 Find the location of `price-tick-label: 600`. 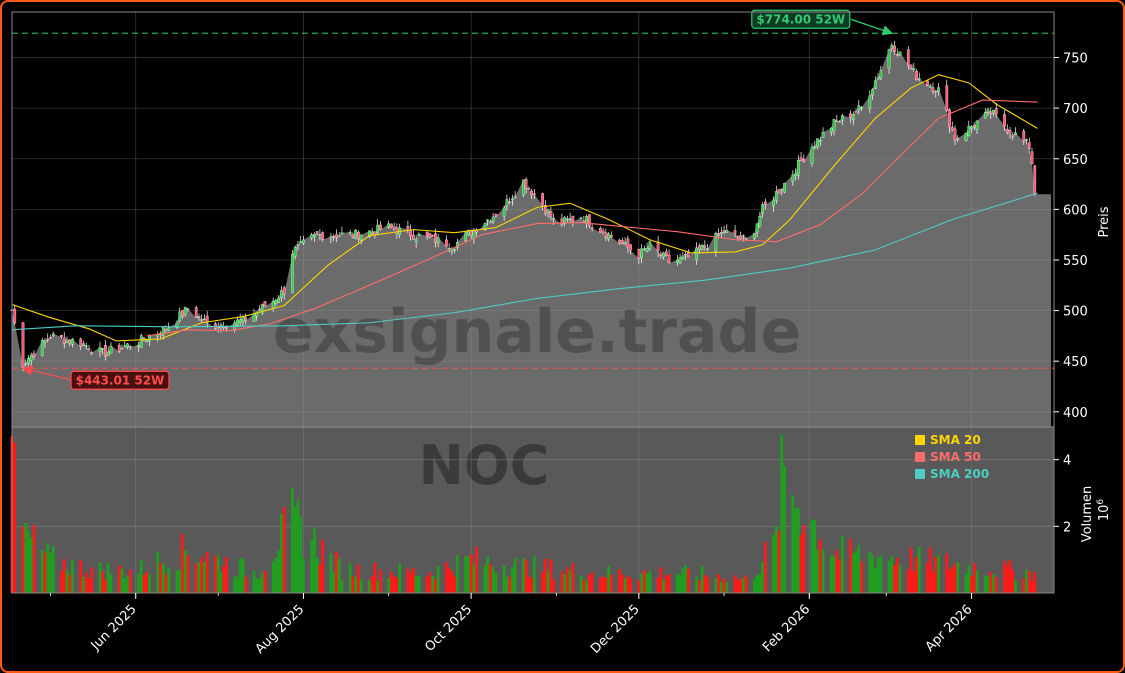

price-tick-label: 600 is located at coordinates (1075, 210).